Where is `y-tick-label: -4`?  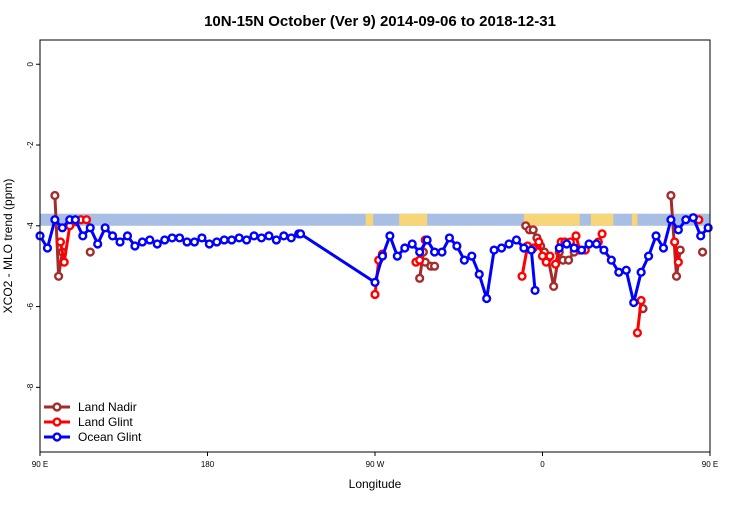
y-tick-label: -4 is located at coordinates (30, 226).